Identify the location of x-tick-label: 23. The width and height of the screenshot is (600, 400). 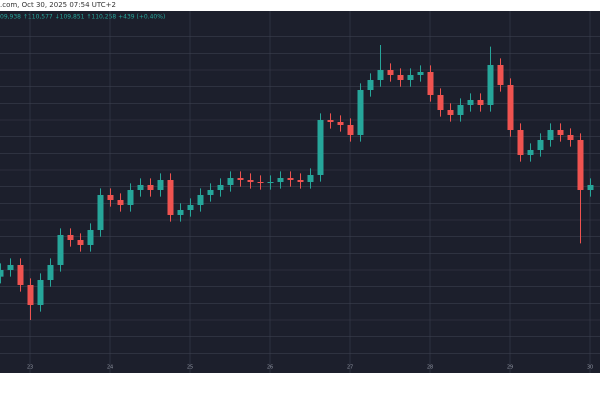
(30, 368).